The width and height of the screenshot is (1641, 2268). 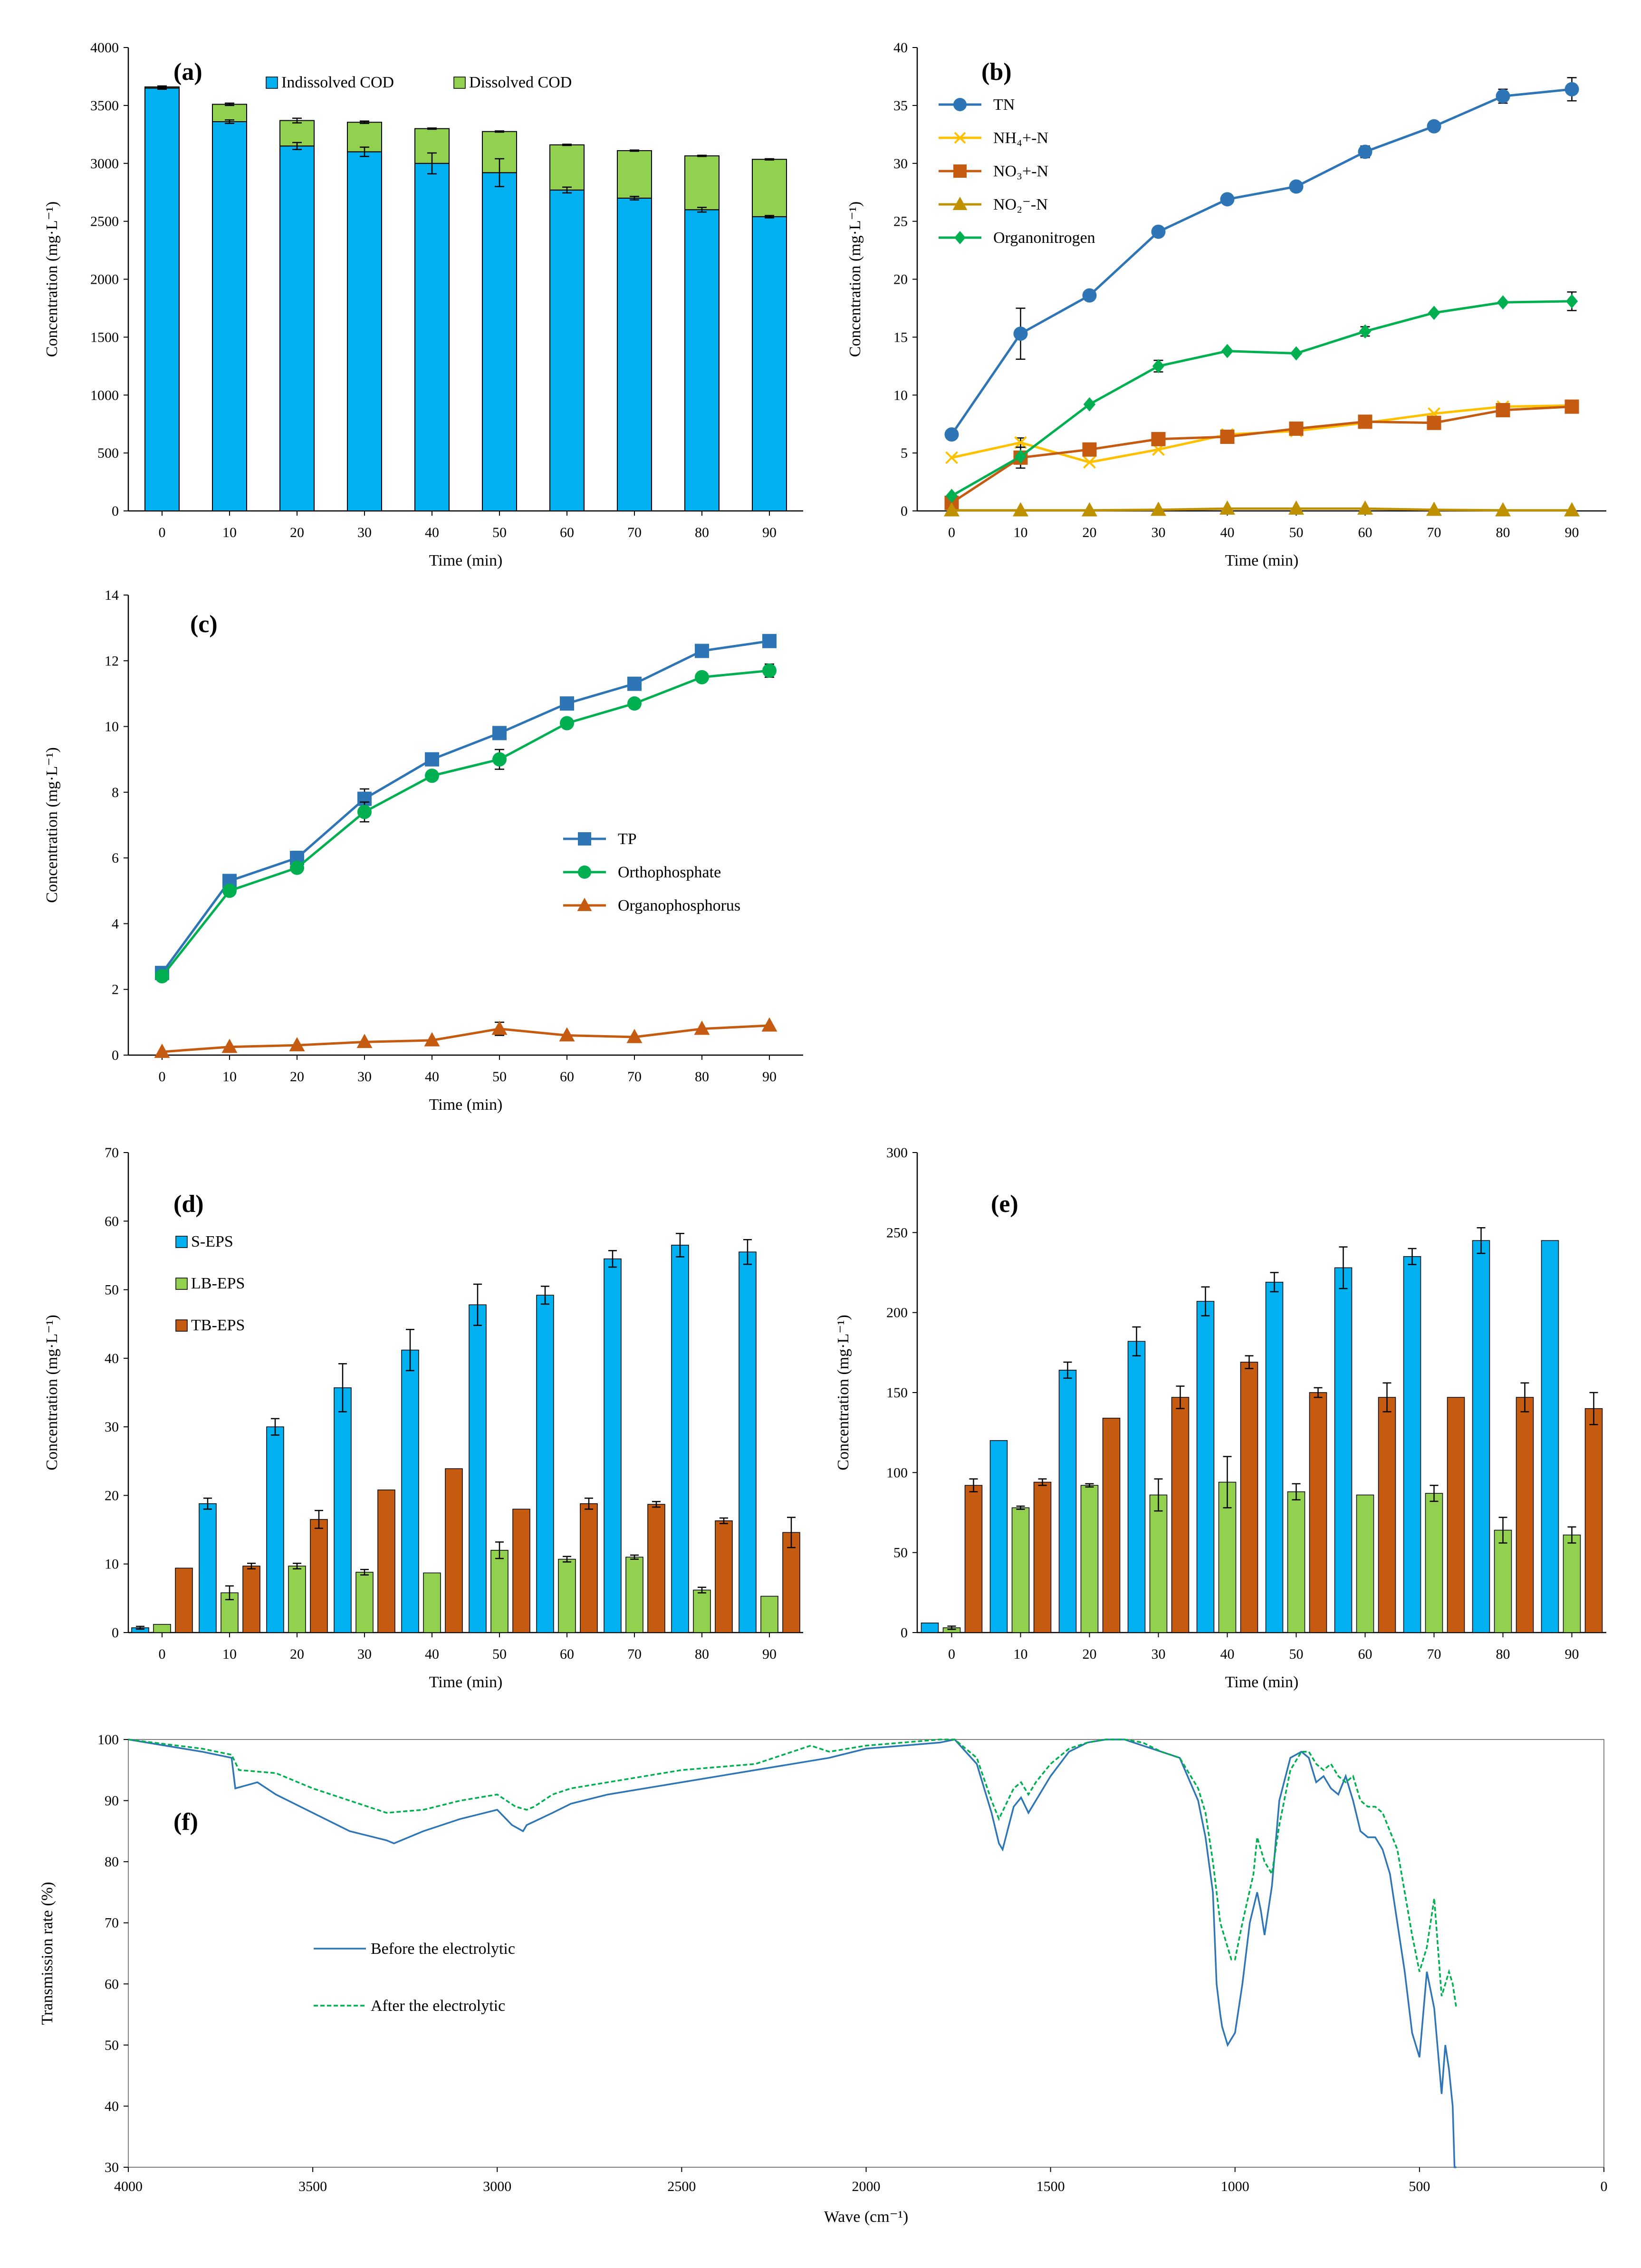 What do you see at coordinates (466, 560) in the screenshot?
I see `chart-a-x-axis-label: Time (min)` at bounding box center [466, 560].